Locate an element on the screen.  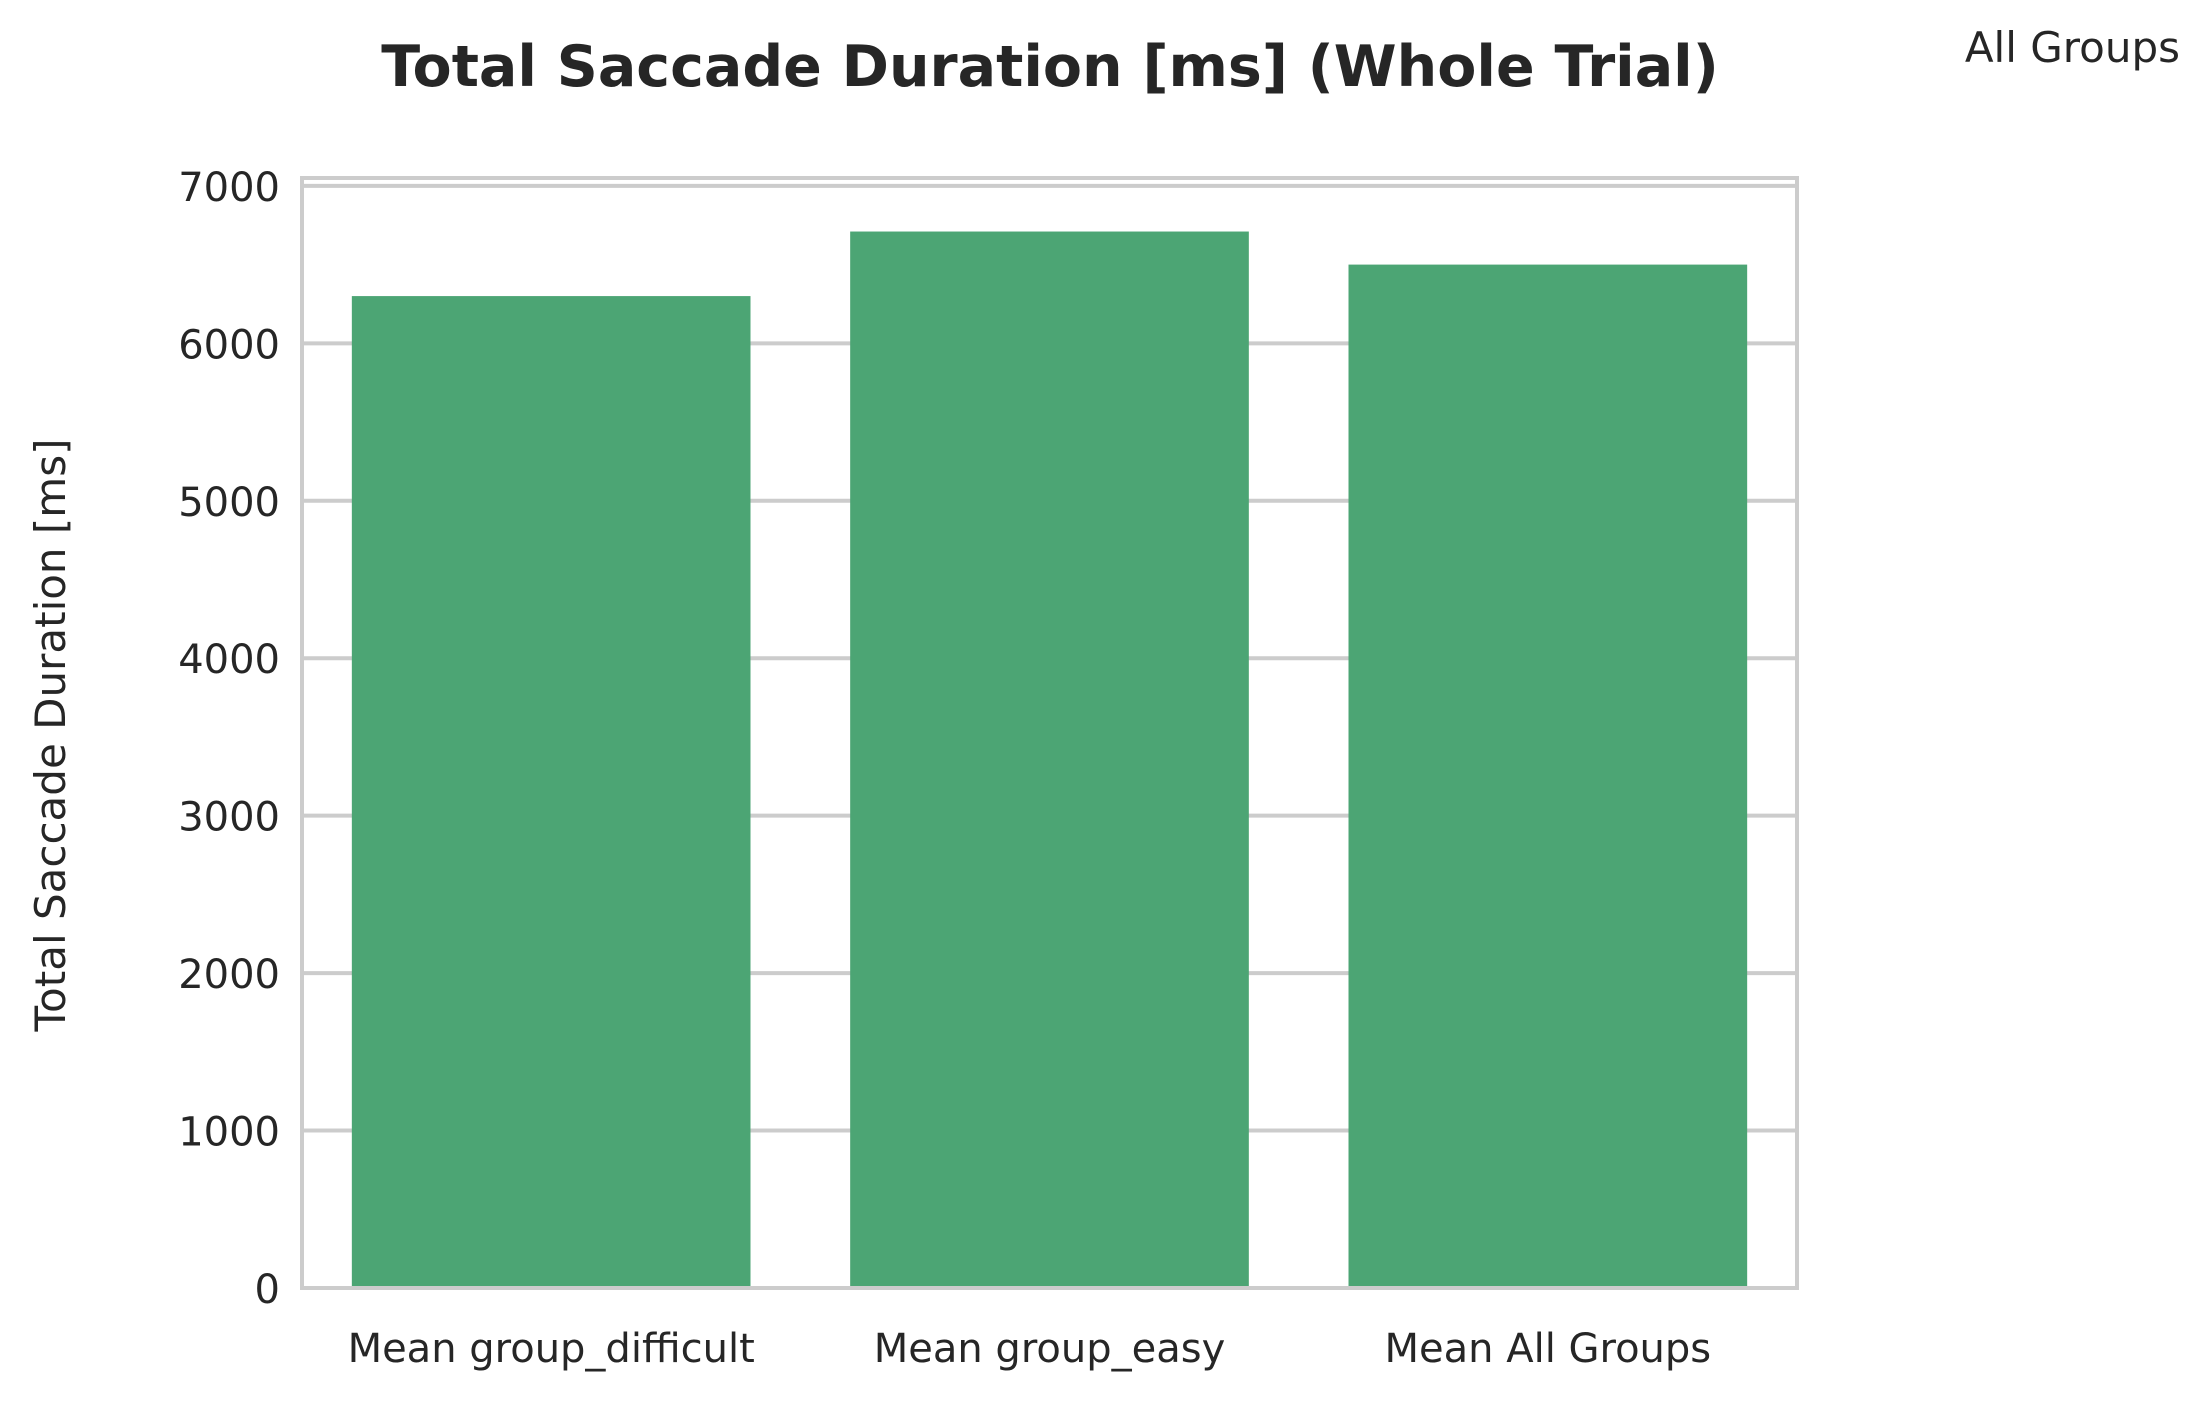
legend-label: All Groups is located at coordinates (2072, 47).